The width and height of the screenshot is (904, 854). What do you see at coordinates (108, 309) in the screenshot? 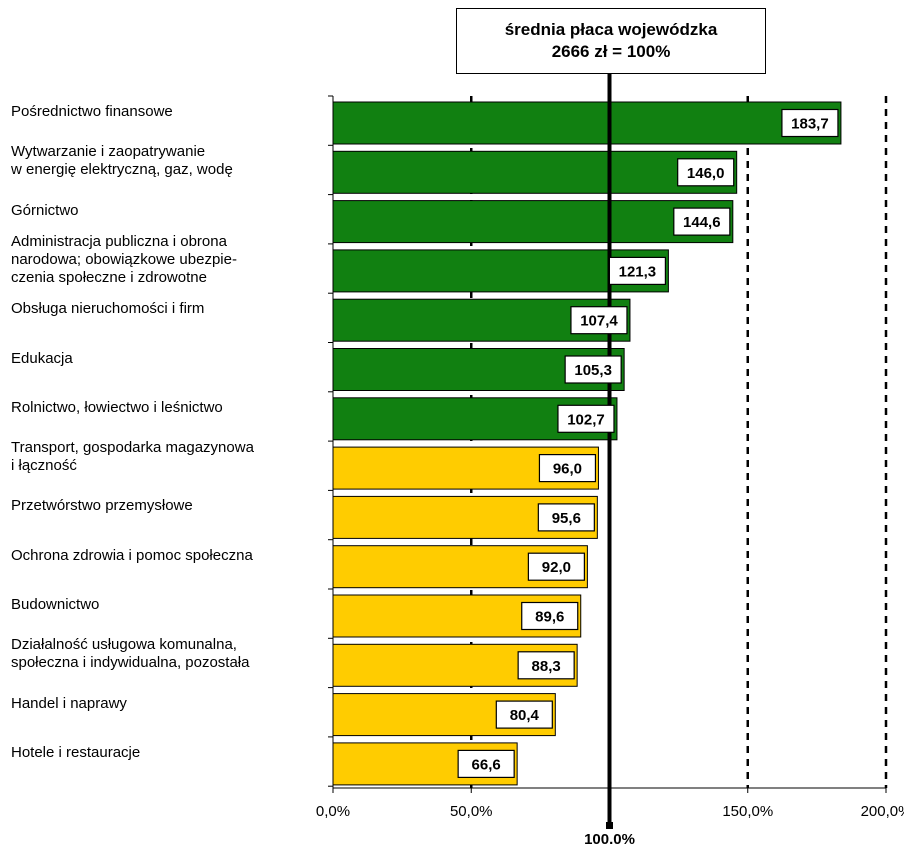
I see `category-label-4: Obsługa nieruchomości i firm` at bounding box center [108, 309].